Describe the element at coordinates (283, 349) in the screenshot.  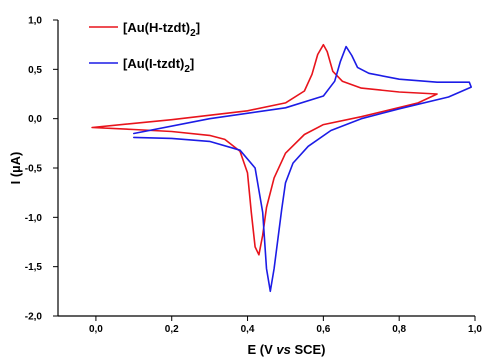
I see `x-axis-label-italic: vs` at that location.